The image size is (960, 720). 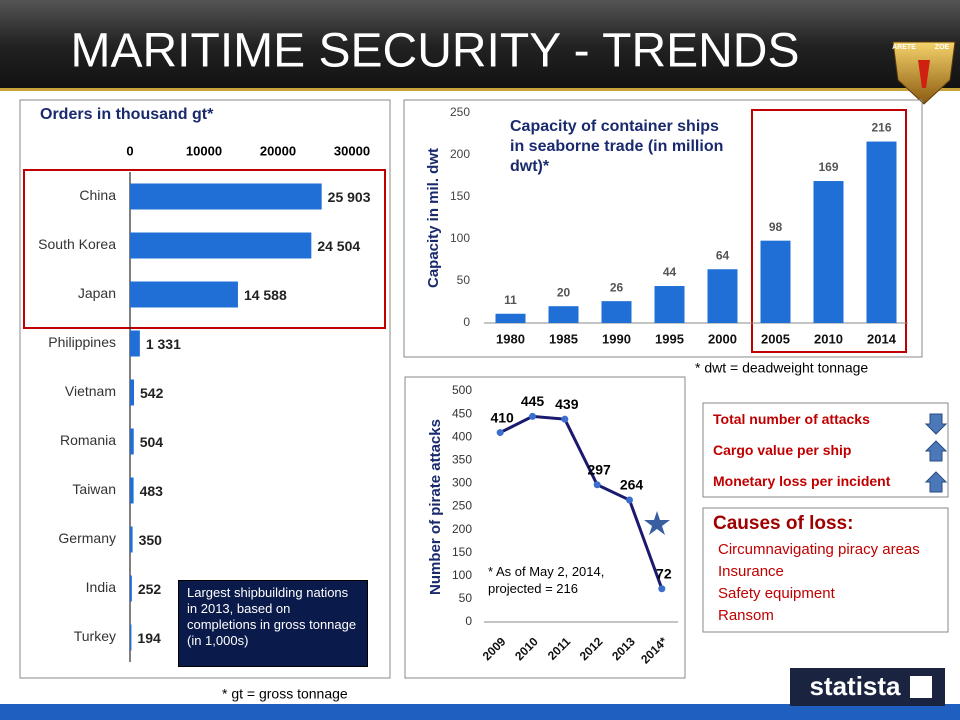 I want to click on value-label: 169, so click(x=828, y=167).